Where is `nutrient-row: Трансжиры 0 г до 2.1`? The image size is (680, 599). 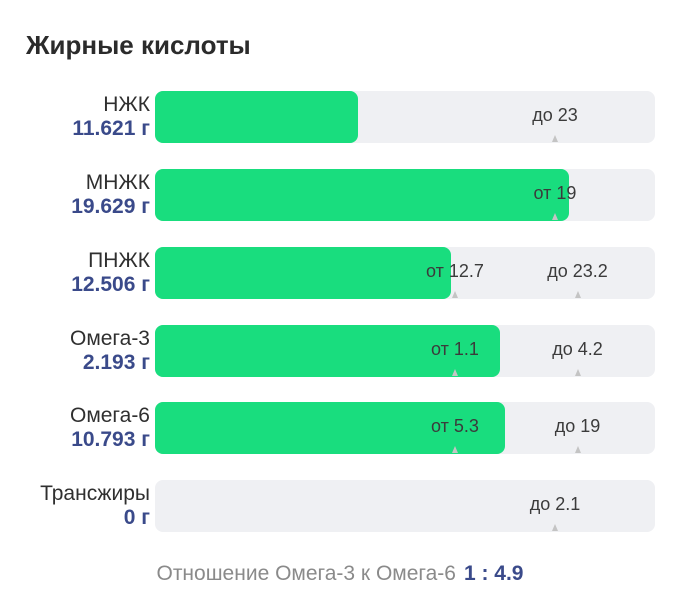
nutrient-row: Трансжиры 0 г до 2.1 is located at coordinates (340, 506).